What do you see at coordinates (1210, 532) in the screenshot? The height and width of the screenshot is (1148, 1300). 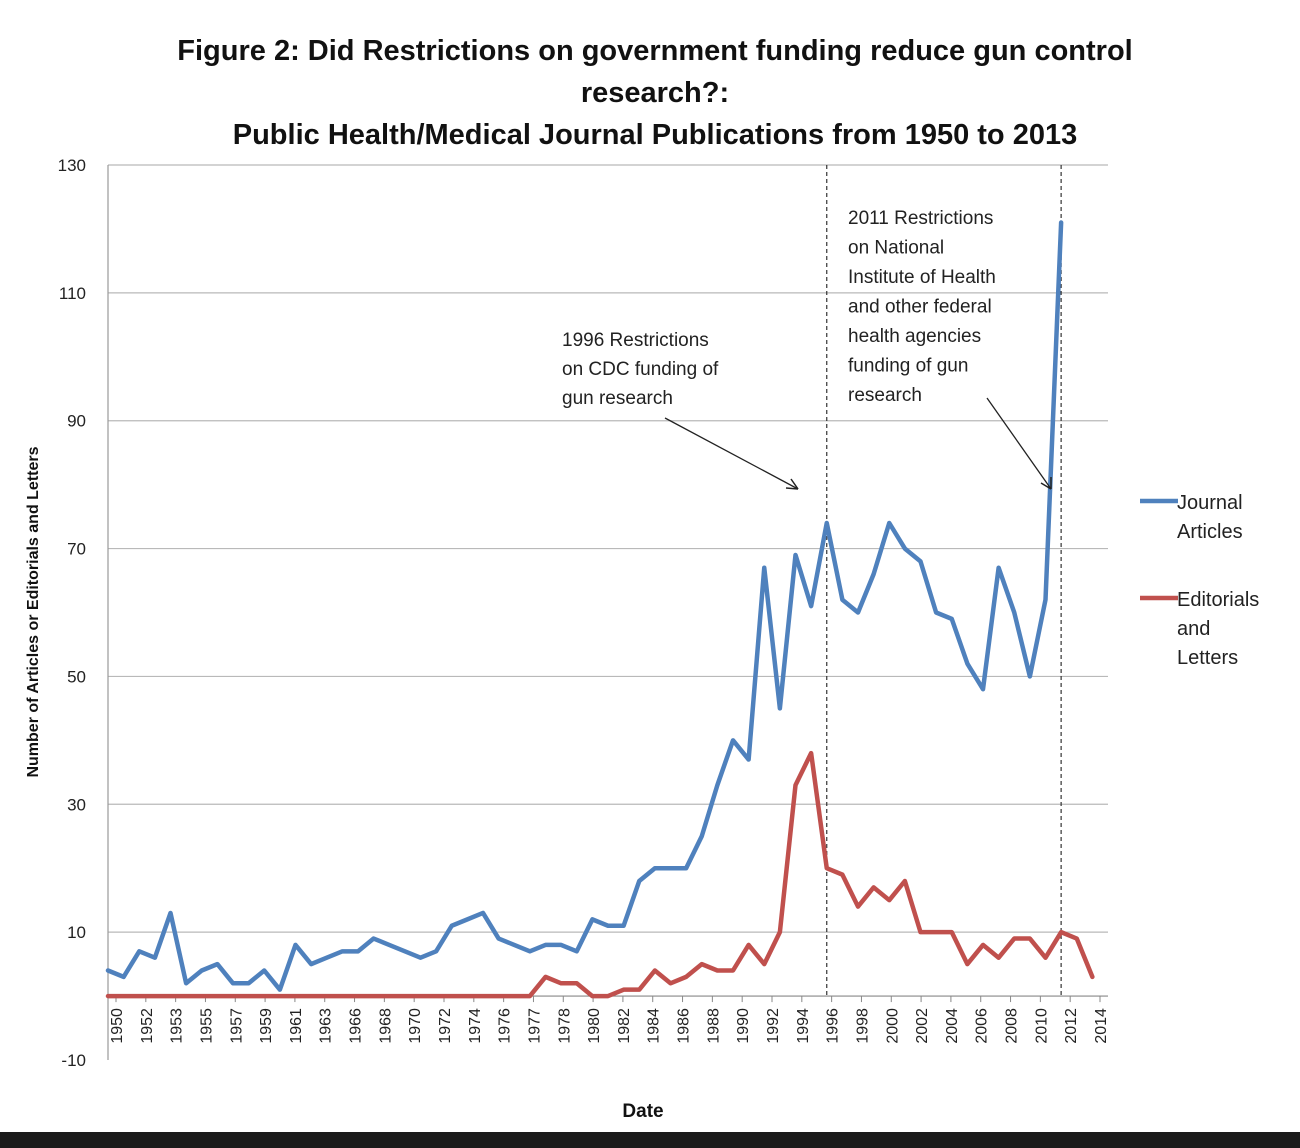 I see `legend-label: Articles` at bounding box center [1210, 532].